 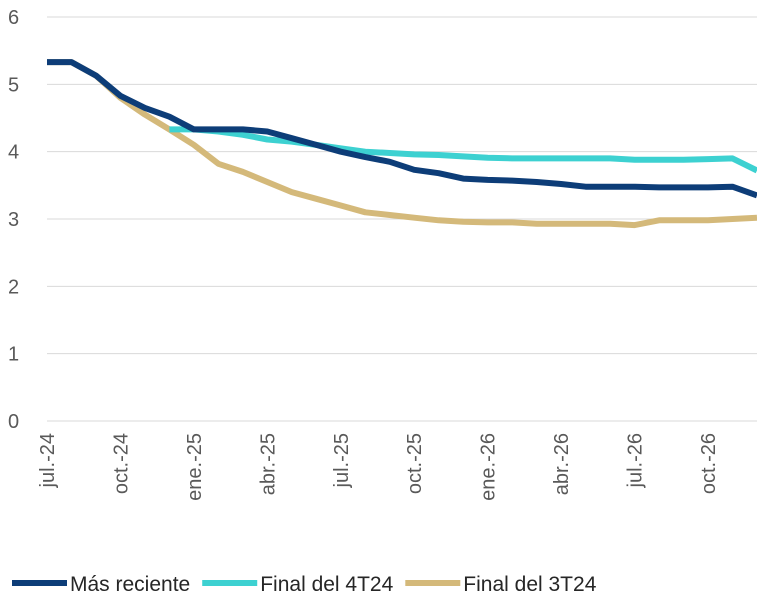 What do you see at coordinates (463, 150) in the screenshot?
I see `series-line` at bounding box center [463, 150].